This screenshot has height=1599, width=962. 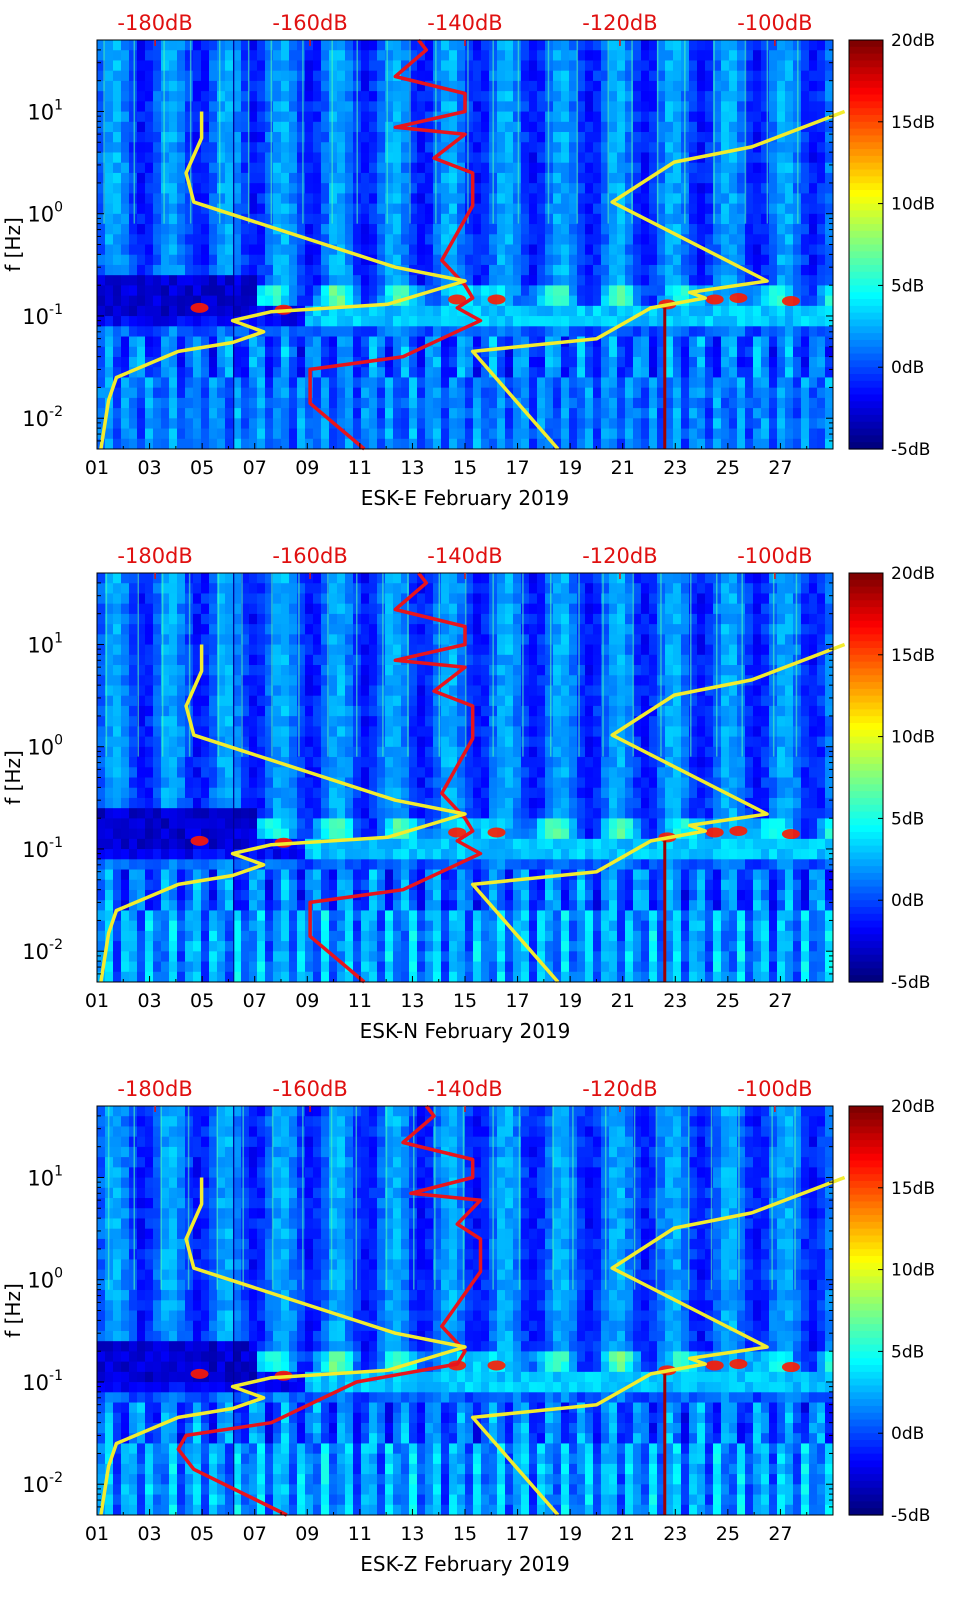 What do you see at coordinates (517, 1534) in the screenshot?
I see `x-tick-label: 17` at bounding box center [517, 1534].